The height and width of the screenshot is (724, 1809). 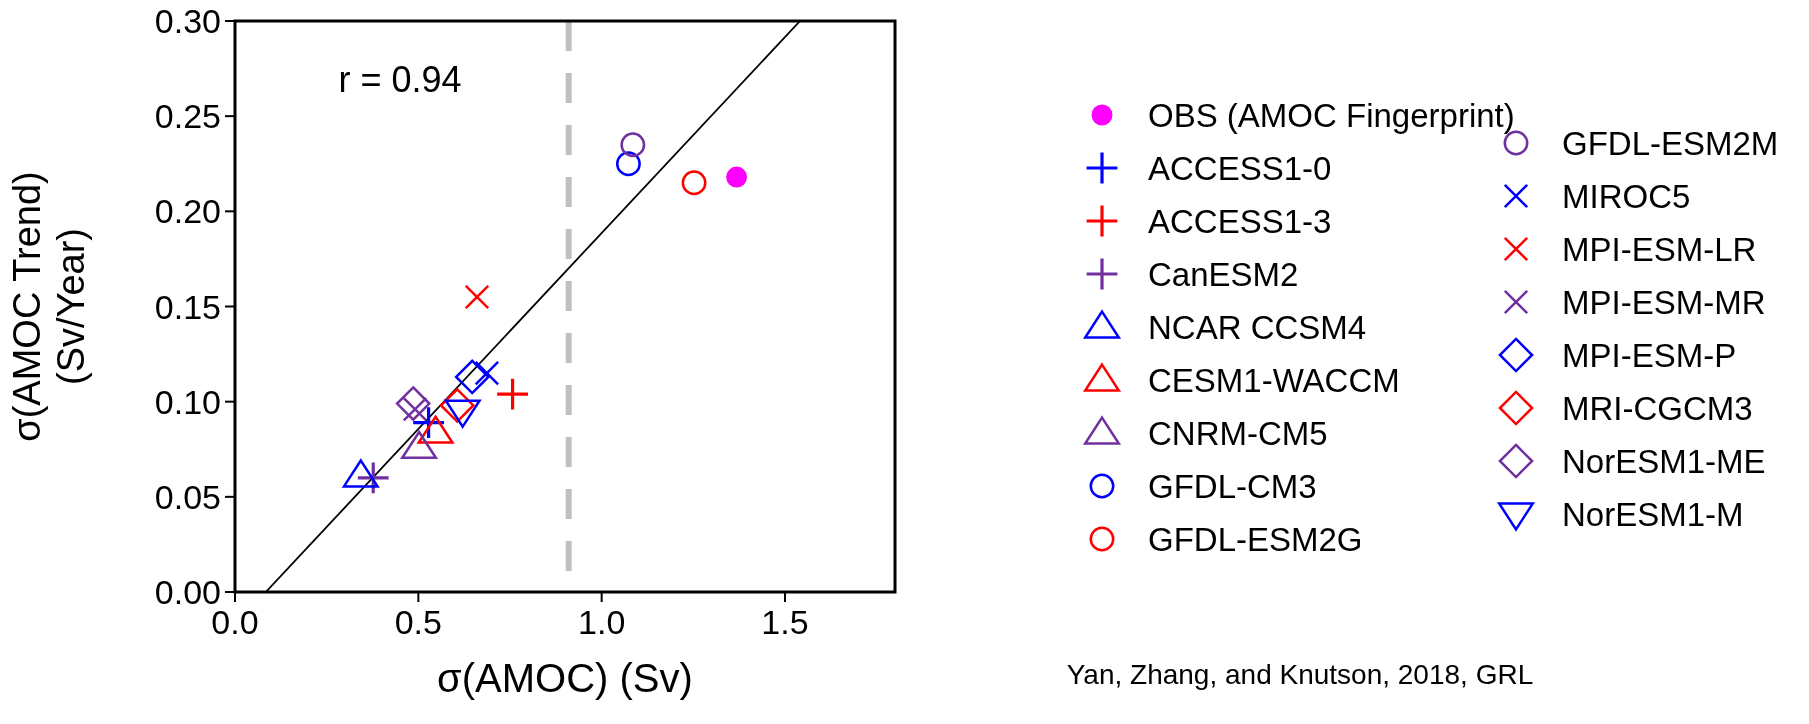 I want to click on text: Yan, Zhang, and Knutson, 2018, GRL, so click(x=1300, y=674).